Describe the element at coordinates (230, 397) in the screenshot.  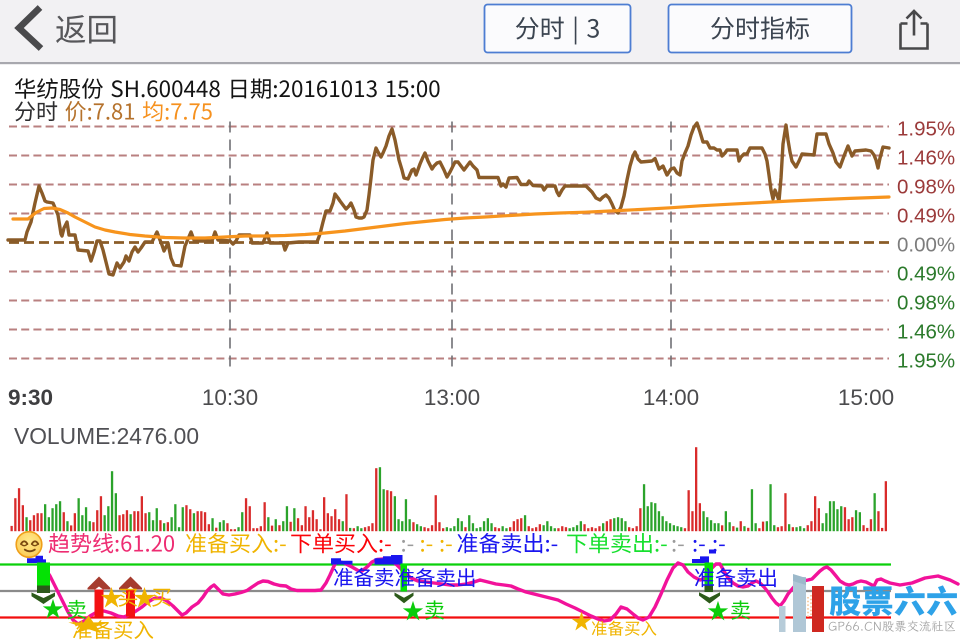
I see `svg-text: 10:30` at that location.